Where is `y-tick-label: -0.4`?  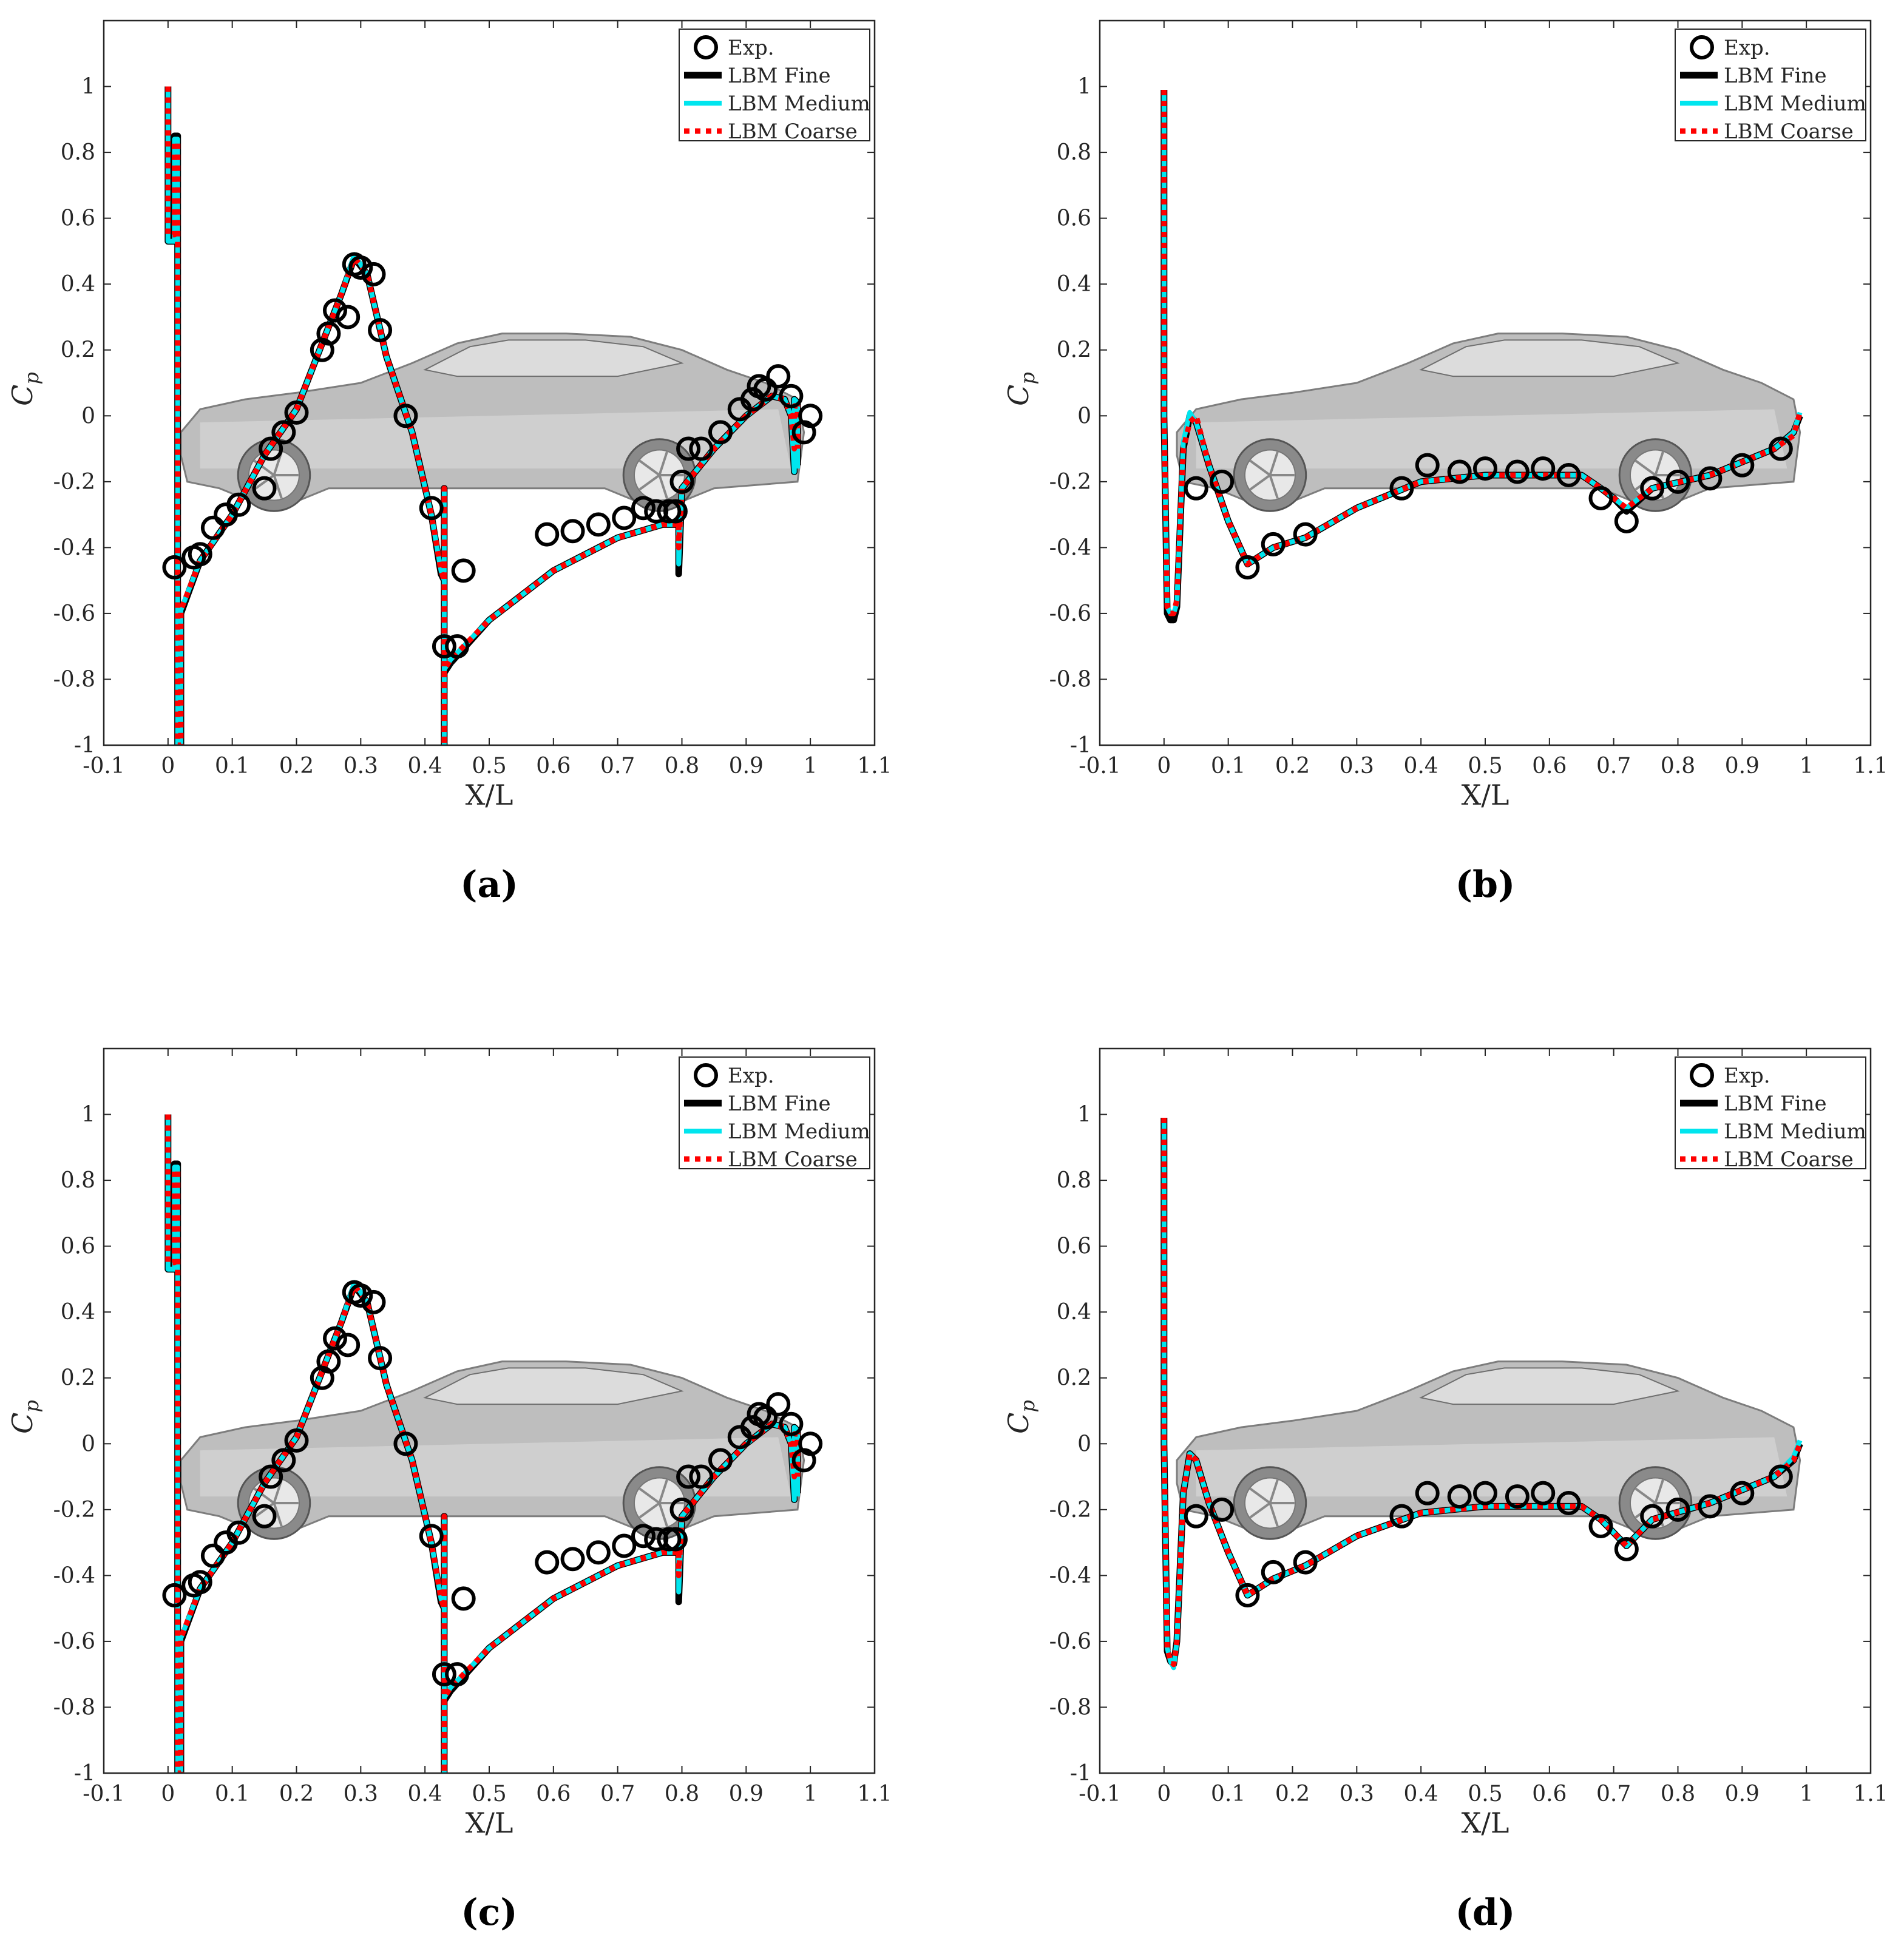 y-tick-label: -0.4 is located at coordinates (1070, 548).